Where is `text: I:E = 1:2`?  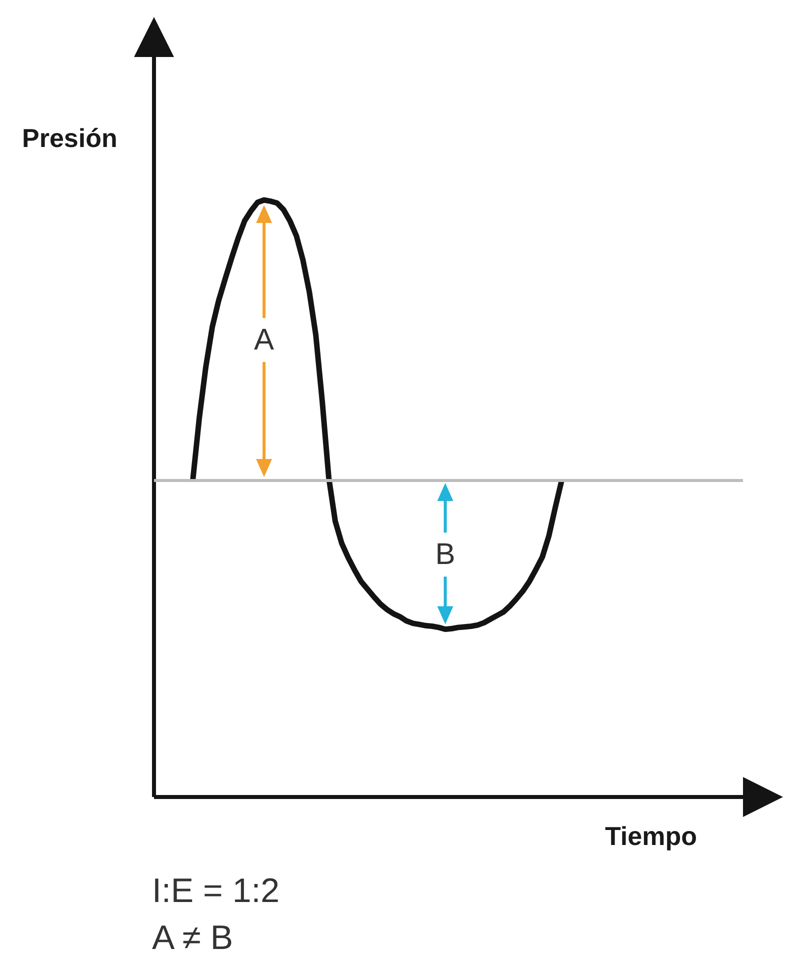 text: I:E = 1:2 is located at coordinates (216, 891).